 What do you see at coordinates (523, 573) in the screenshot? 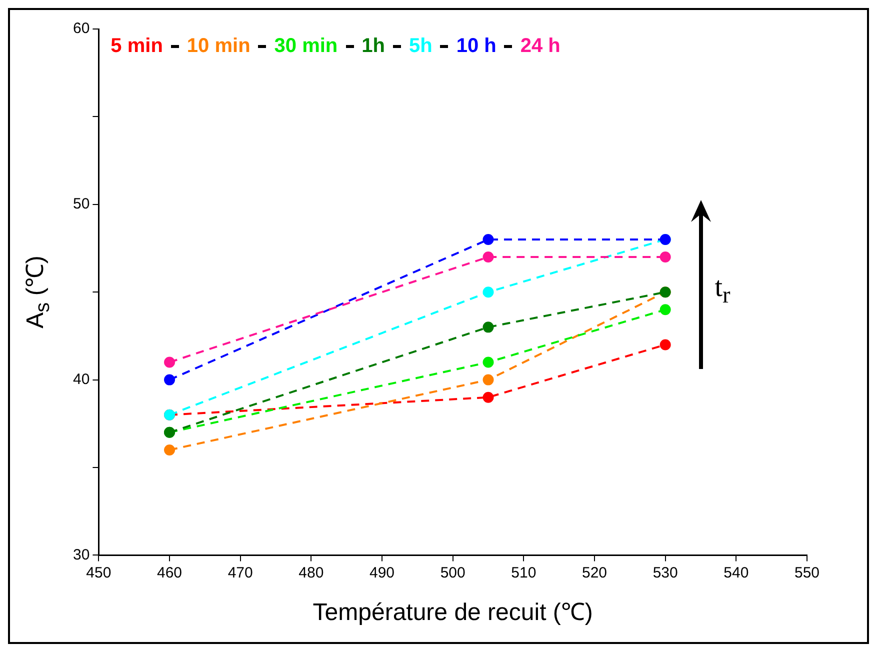
I see `x-tick-label: 510` at bounding box center [523, 573].